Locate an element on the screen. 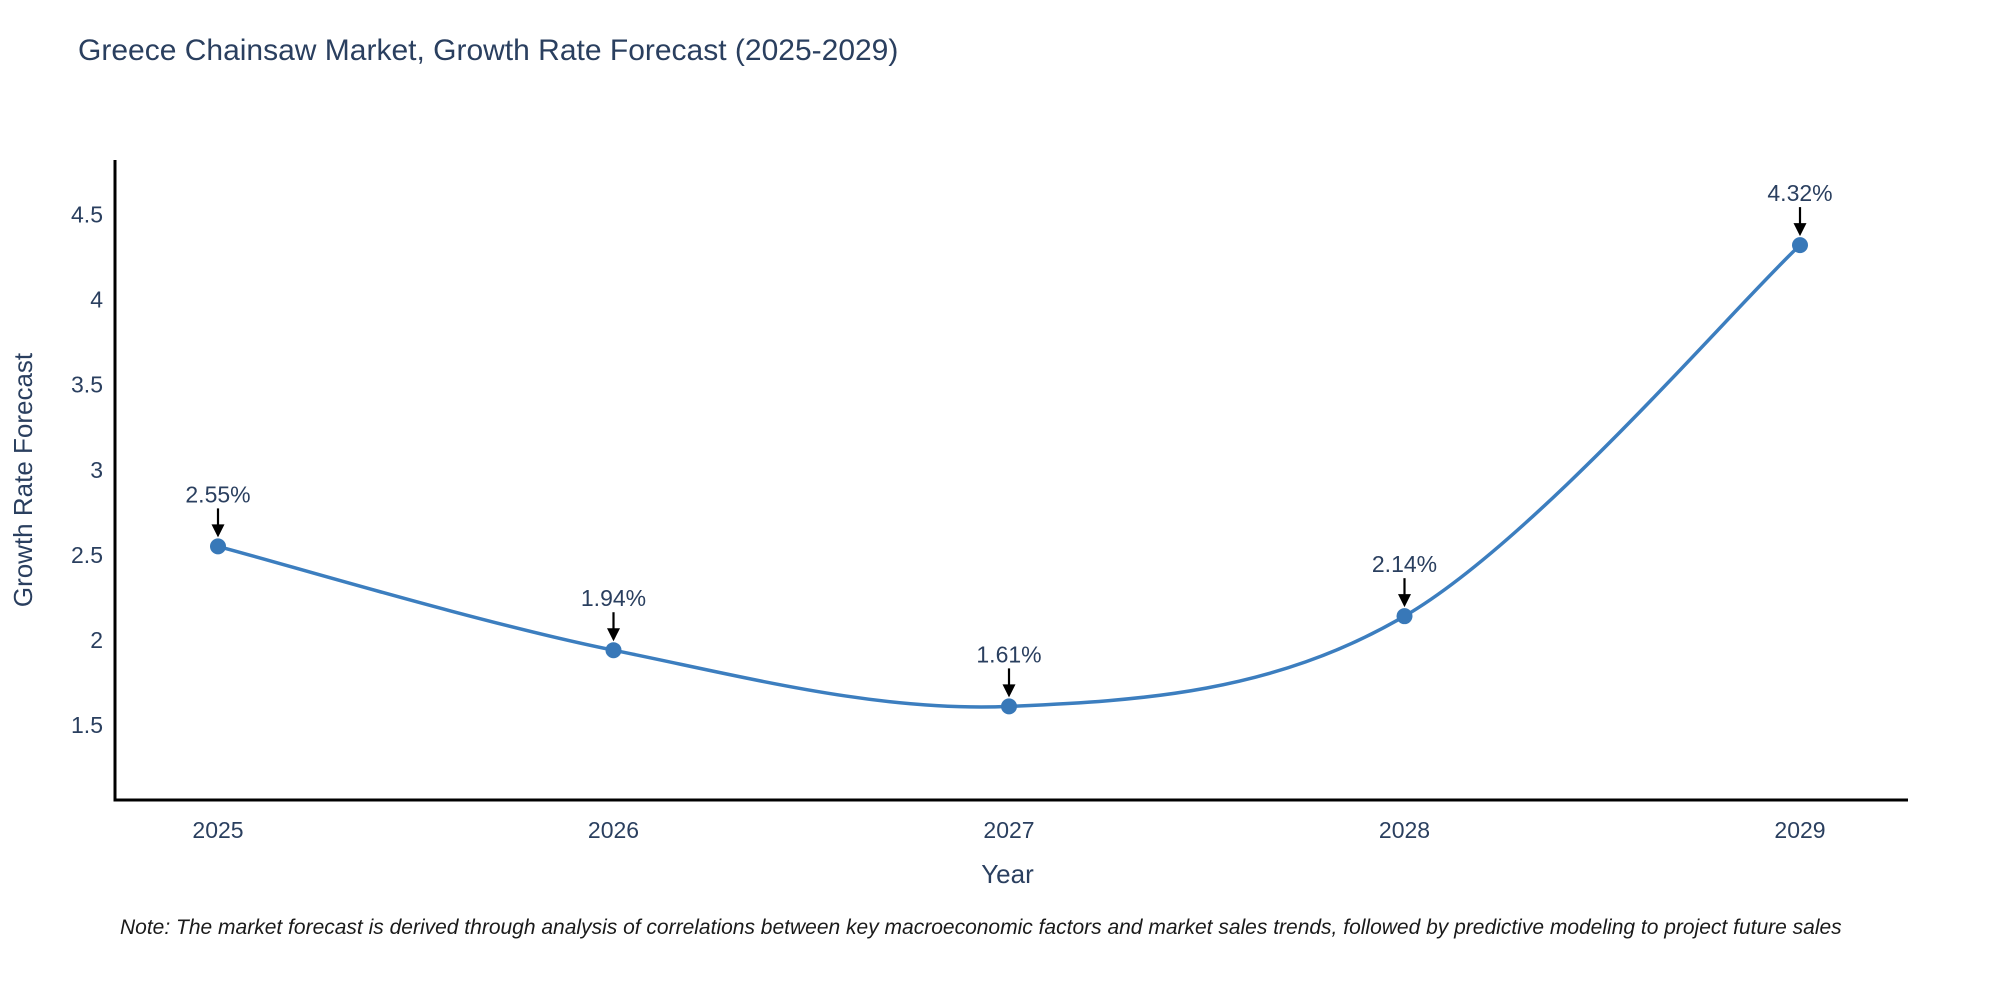 Image resolution: width=2000 pixels, height=1000 pixels. y-tick-label: 1.5 is located at coordinates (87, 725).